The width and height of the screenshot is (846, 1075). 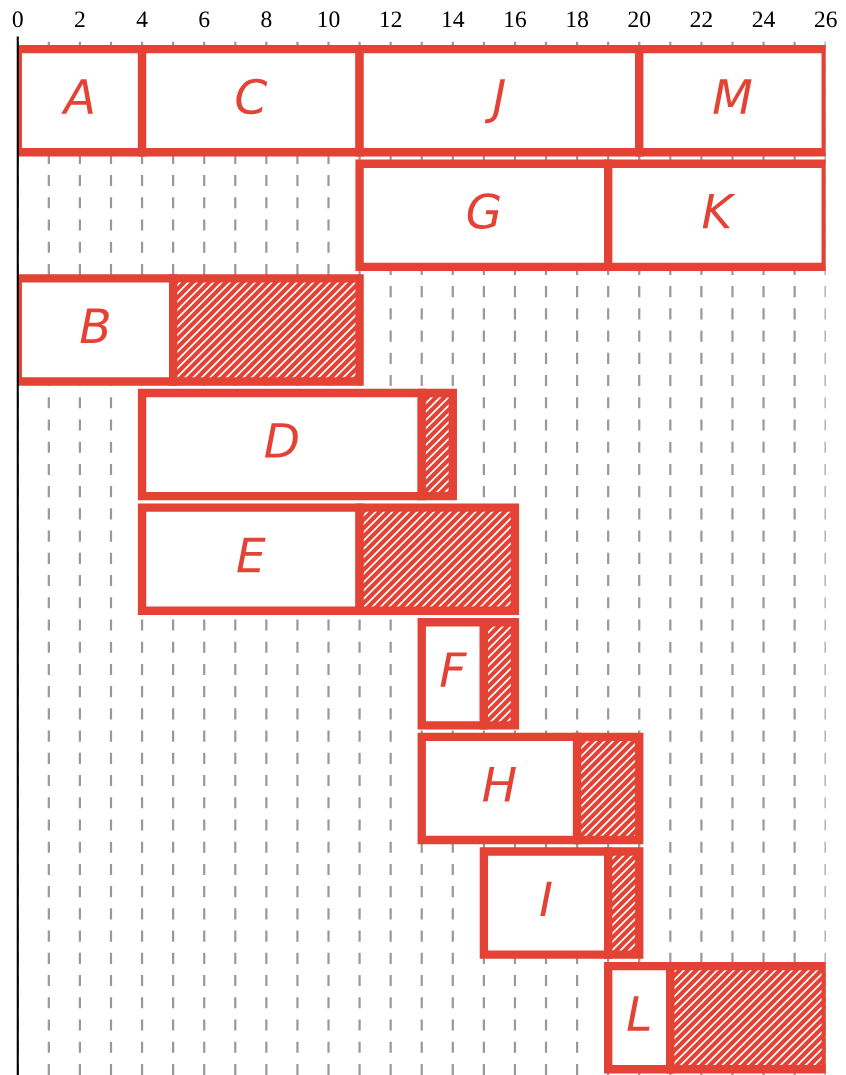 I want to click on data-label: D, so click(x=281, y=440).